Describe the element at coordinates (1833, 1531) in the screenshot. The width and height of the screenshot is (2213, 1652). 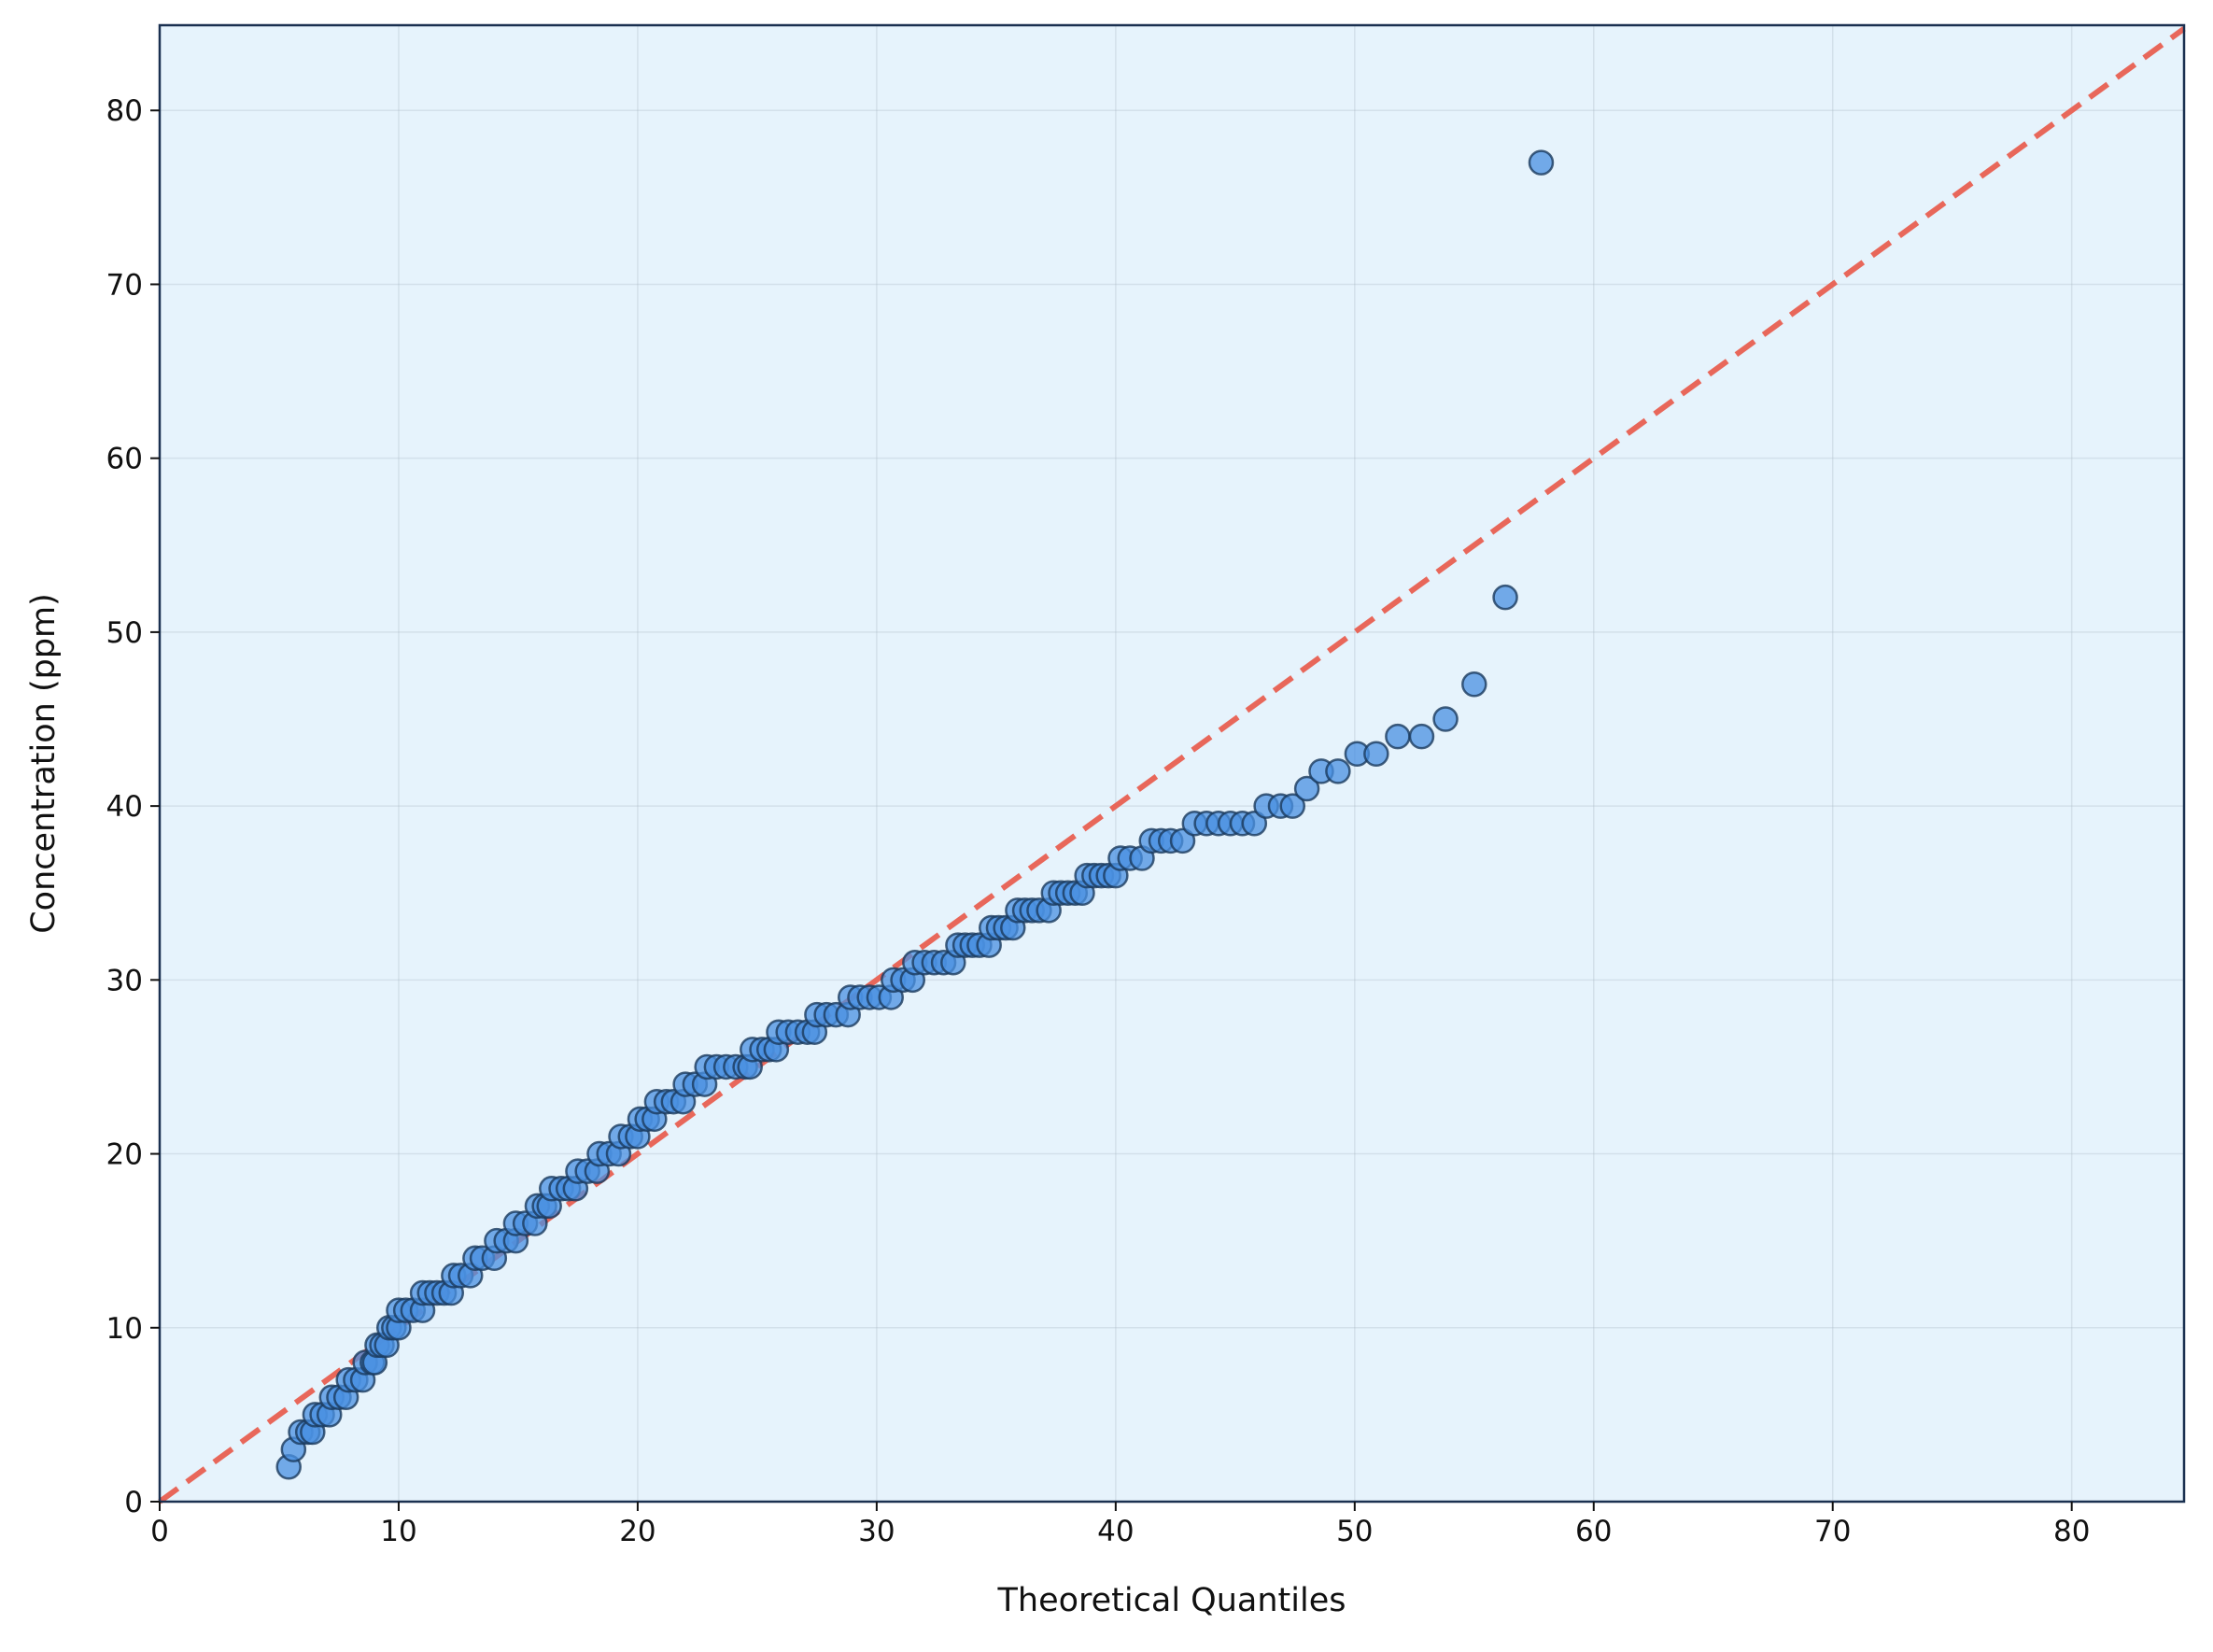
I see `x-tick-label: 70` at that location.